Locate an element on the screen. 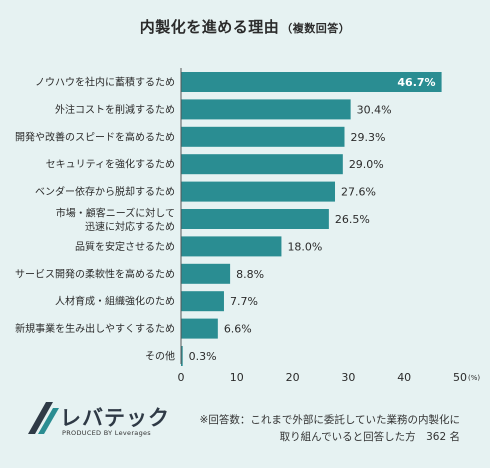 This screenshot has height=468, width=490. category-label: サービス開発の柔軟性を高めるため is located at coordinates (95, 273).